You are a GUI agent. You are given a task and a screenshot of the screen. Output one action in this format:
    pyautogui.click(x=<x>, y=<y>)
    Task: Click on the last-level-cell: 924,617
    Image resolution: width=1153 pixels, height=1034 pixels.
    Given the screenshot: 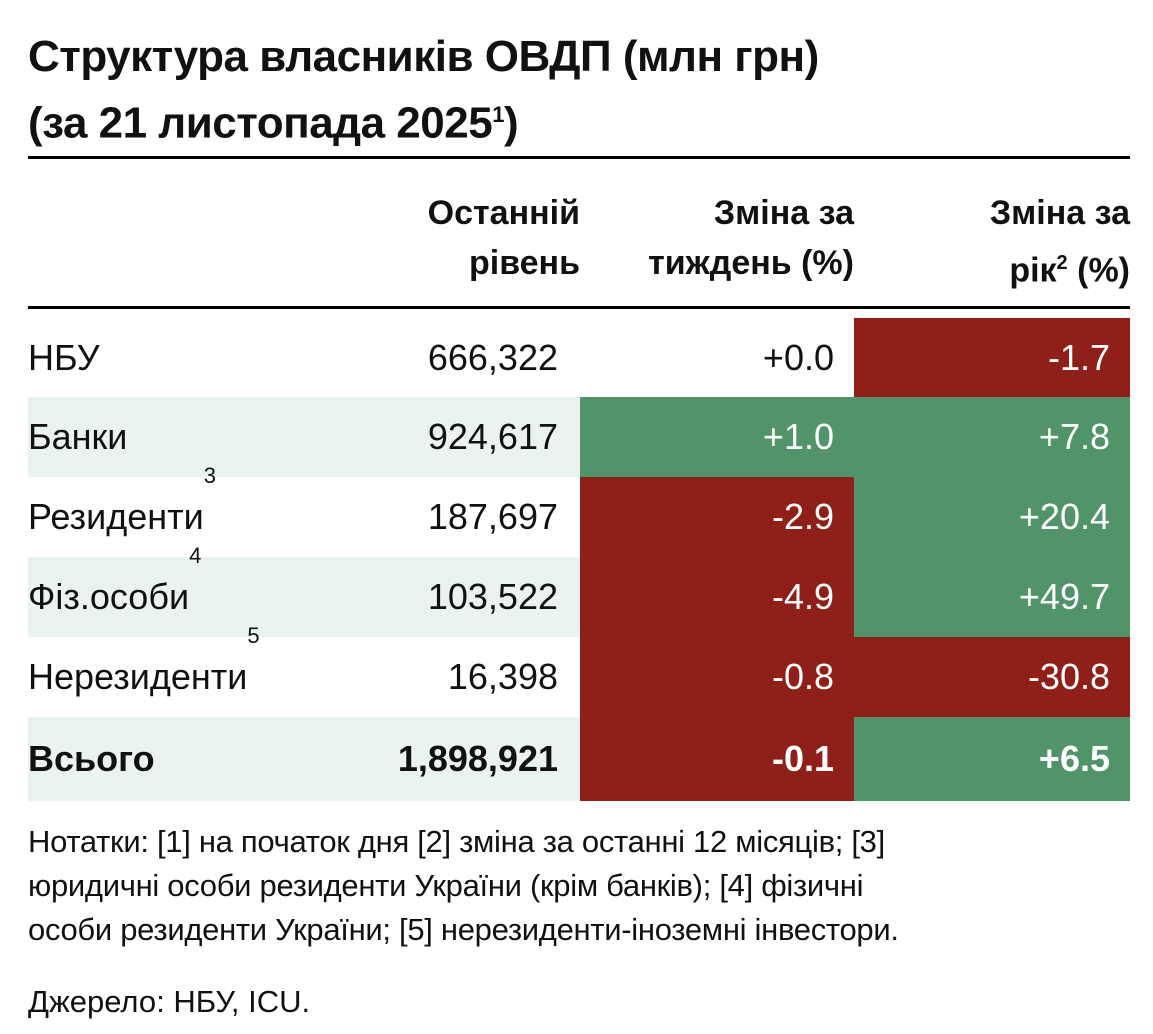 What is the action you would take?
    pyautogui.click(x=458, y=437)
    